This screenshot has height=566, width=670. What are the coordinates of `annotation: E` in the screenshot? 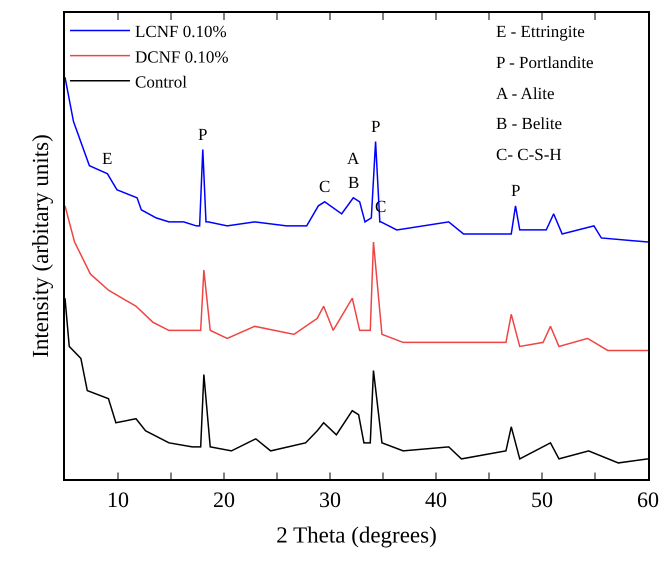 It's located at (107, 158).